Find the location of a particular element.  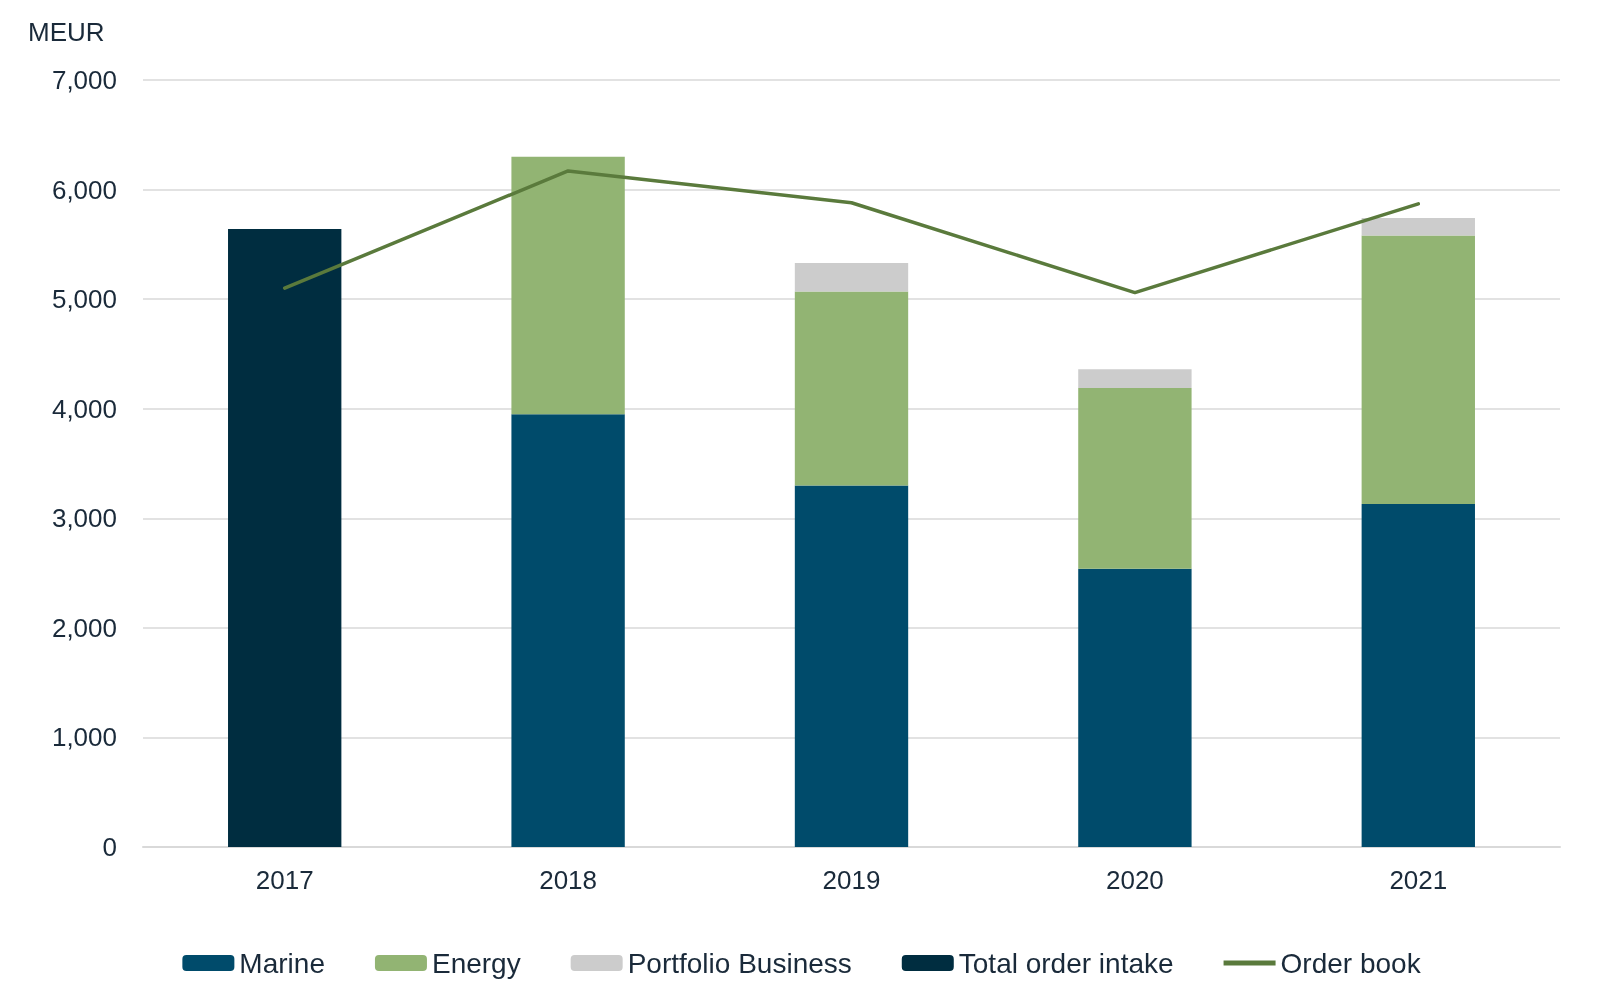

x-tick-label: 2019 is located at coordinates (851, 880).